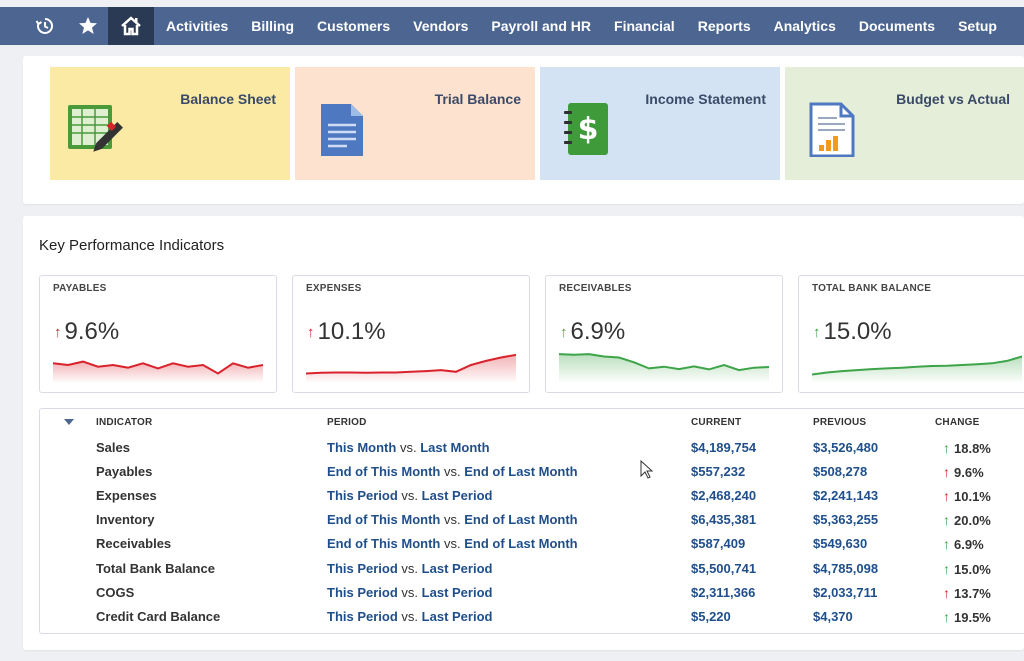 The width and height of the screenshot is (1024, 661). I want to click on row-indicator: Inventory, so click(125, 520).